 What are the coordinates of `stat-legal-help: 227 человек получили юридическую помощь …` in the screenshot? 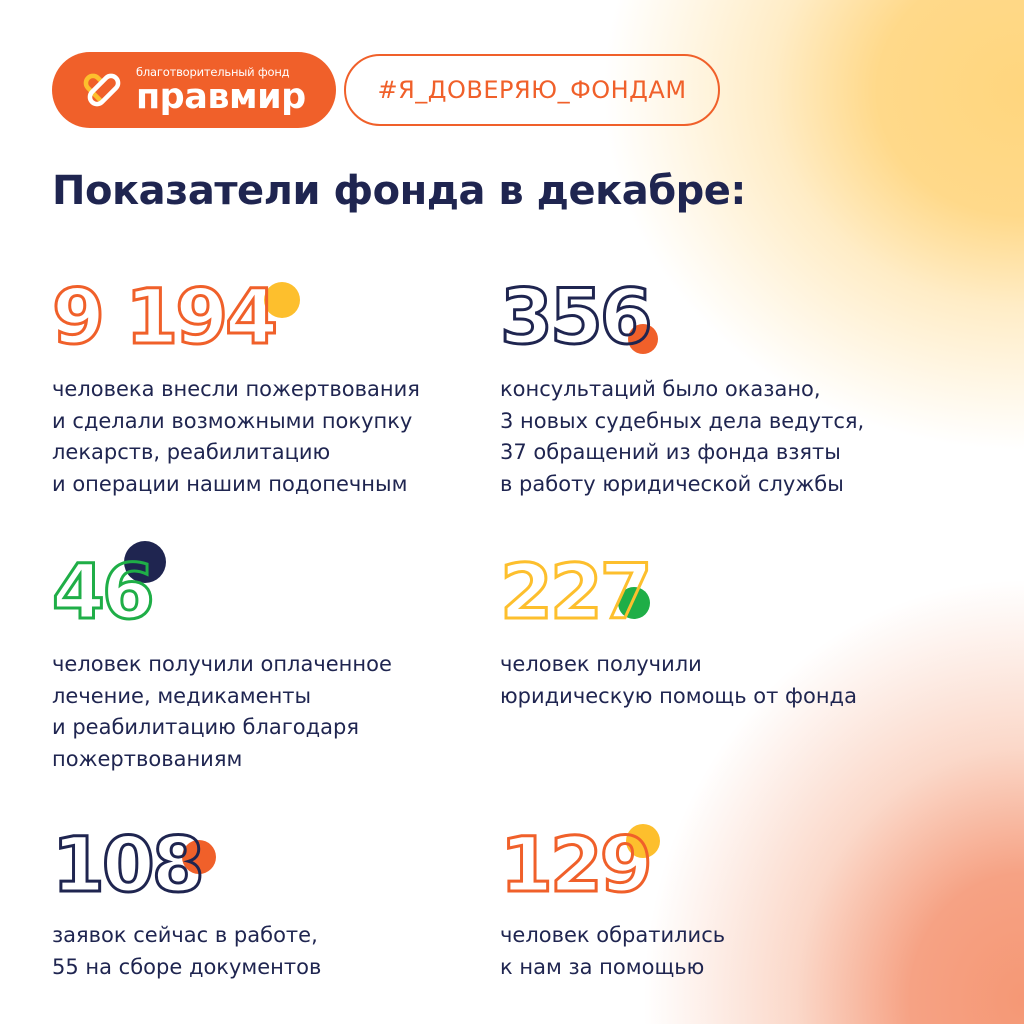 It's located at (714, 629).